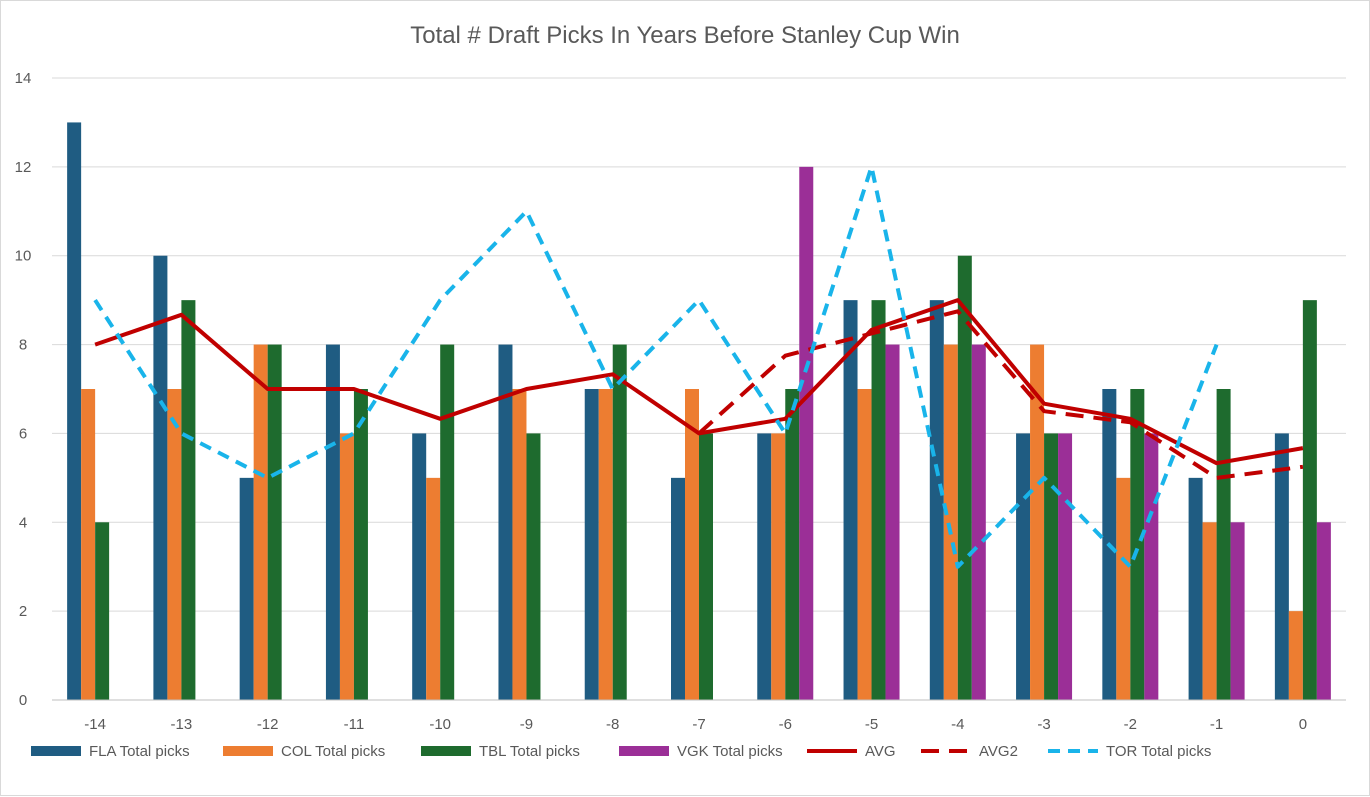 This screenshot has width=1370, height=797. What do you see at coordinates (248, 751) in the screenshot?
I see `legend-swatch-col-total-picks` at bounding box center [248, 751].